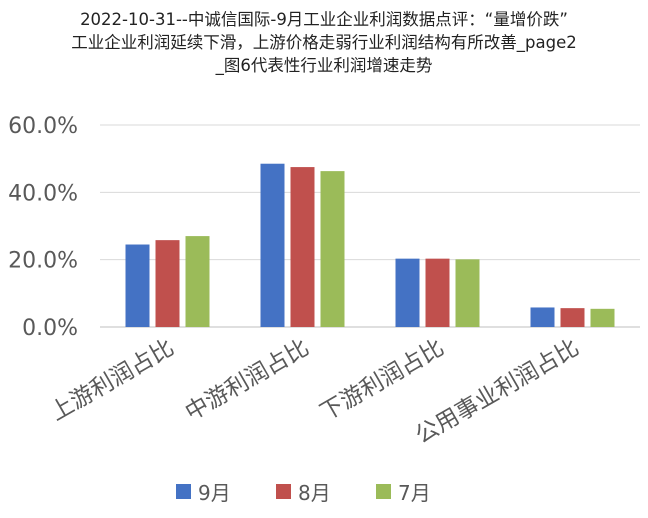 Image resolution: width=648 pixels, height=518 pixels. What do you see at coordinates (112, 381) in the screenshot?
I see `x-category-label: 上游利润占比` at bounding box center [112, 381].